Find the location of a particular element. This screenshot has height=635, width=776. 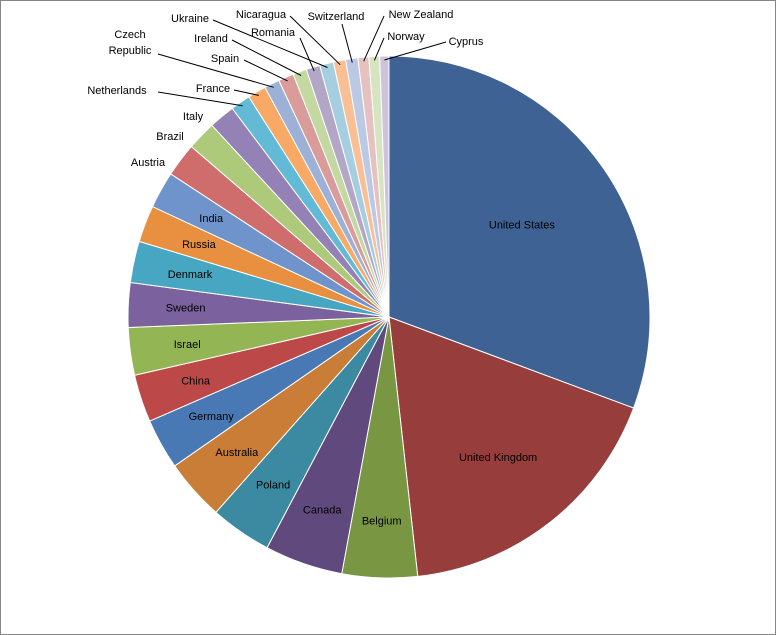

slice-label-united-states: United States is located at coordinates (522, 226).